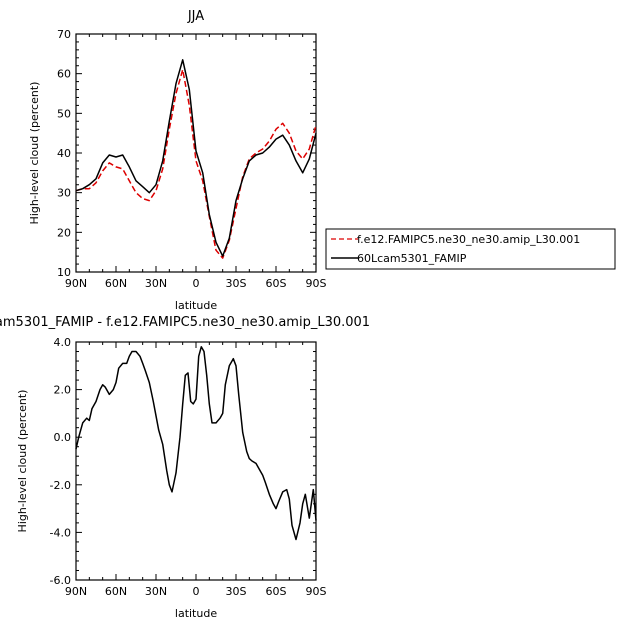 This screenshot has width=626, height=626. Describe the element at coordinates (63, 342) in the screenshot. I see `y-tick-label: 4.0` at that location.